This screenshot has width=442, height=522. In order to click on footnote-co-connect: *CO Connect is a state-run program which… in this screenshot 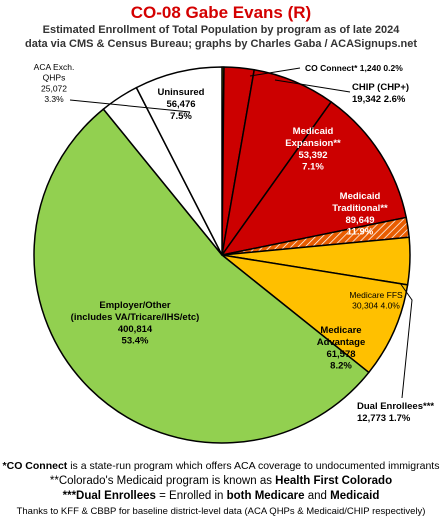, I will do `click(221, 466)`.